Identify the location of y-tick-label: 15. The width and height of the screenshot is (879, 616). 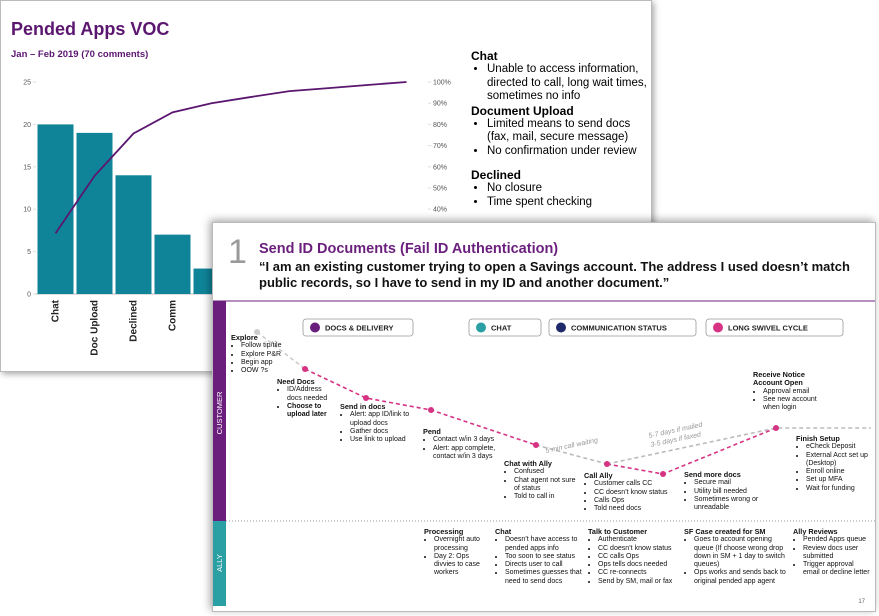
(27, 167).